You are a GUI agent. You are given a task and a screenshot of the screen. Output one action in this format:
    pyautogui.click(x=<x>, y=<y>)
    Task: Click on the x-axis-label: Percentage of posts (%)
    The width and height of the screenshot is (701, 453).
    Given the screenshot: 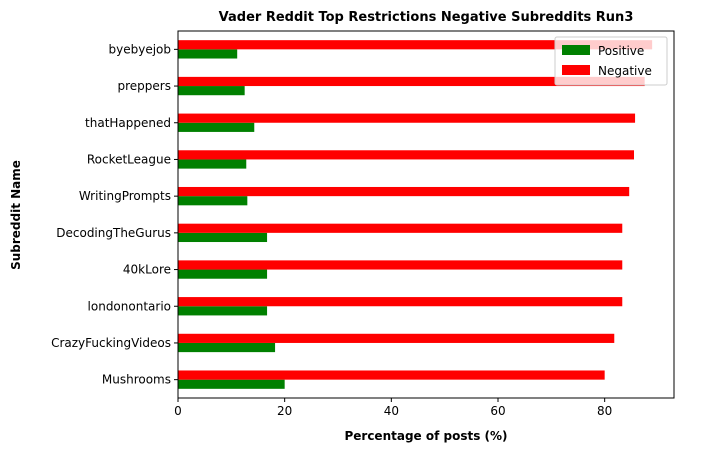 What is the action you would take?
    pyautogui.click(x=425, y=436)
    